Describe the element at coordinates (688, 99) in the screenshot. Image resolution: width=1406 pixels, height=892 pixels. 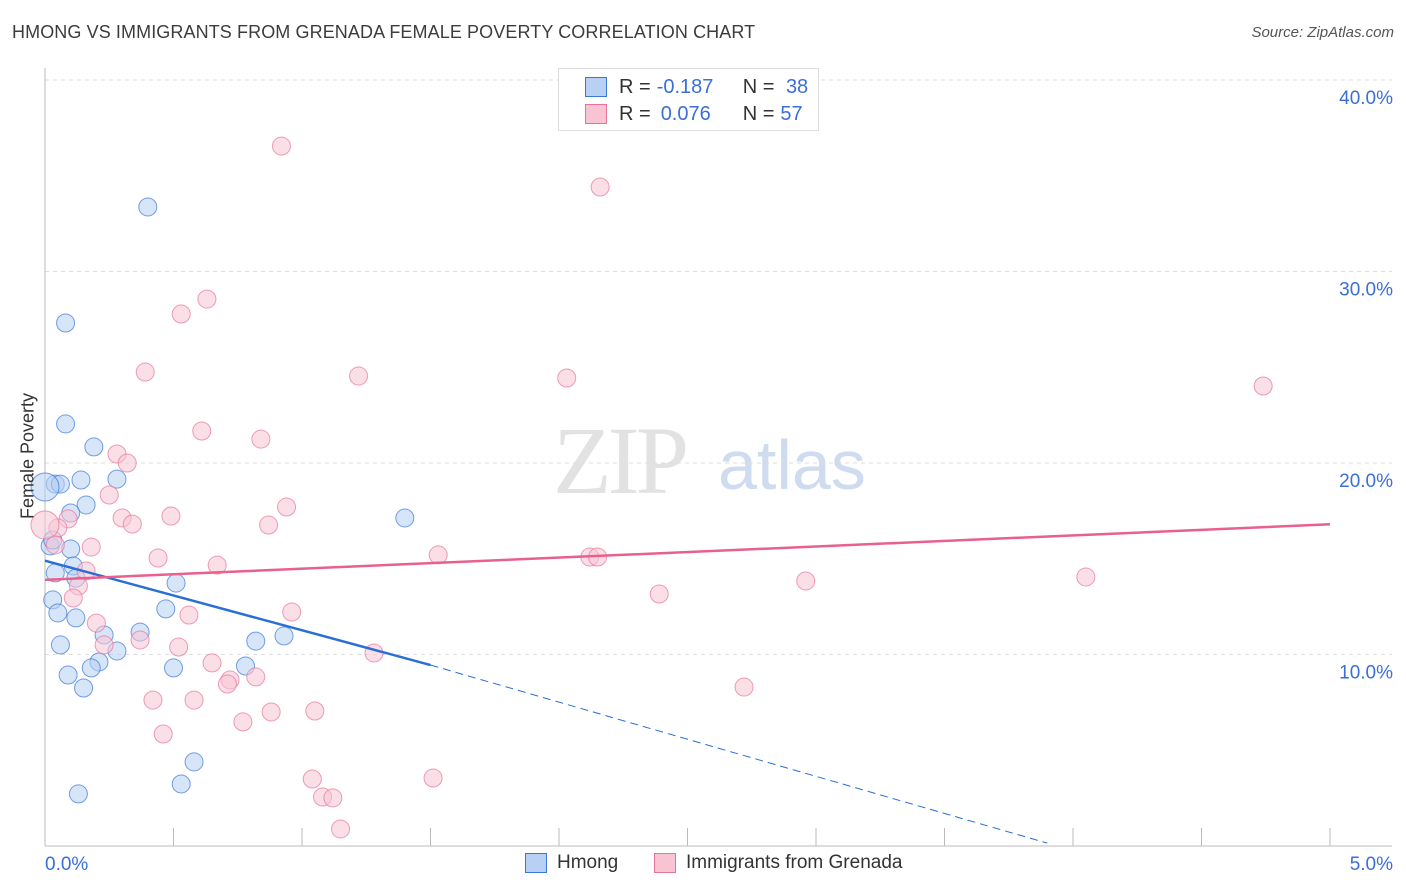
I see `legend: R = -0.187 N = 38 R = 0.076 N = 57` at that location.